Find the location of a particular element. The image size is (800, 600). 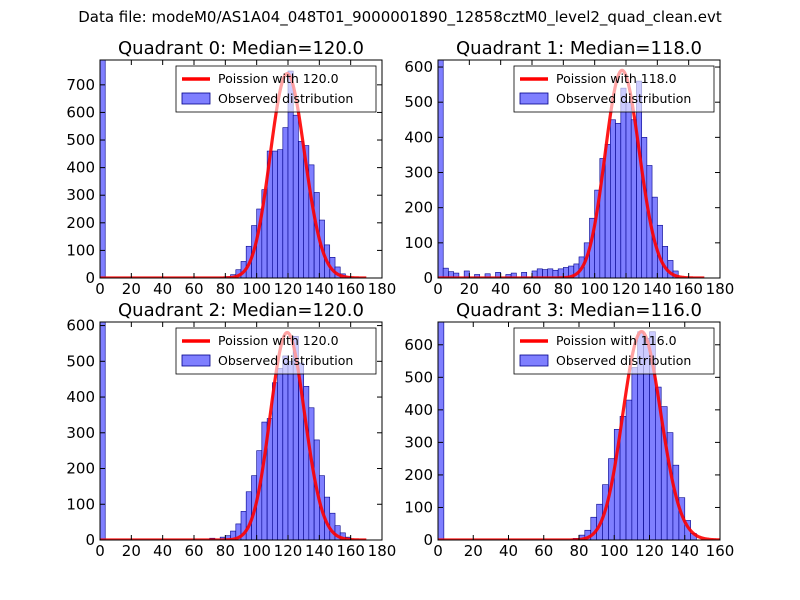

legend-label-poisson: Poission with 116.0 is located at coordinates (616, 340).